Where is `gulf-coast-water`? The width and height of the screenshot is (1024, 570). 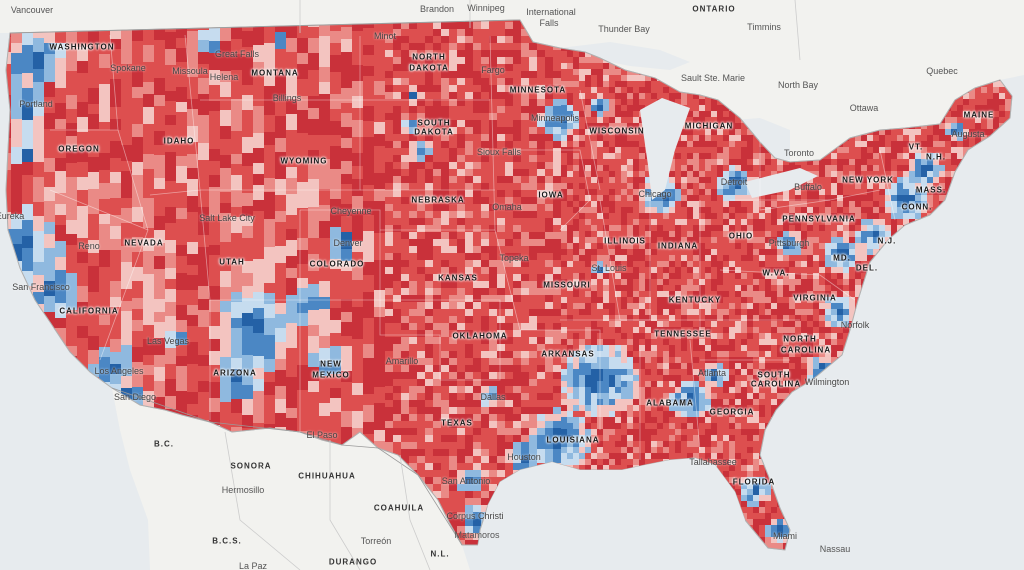
gulf-coast-water is located at coordinates (607, 514).